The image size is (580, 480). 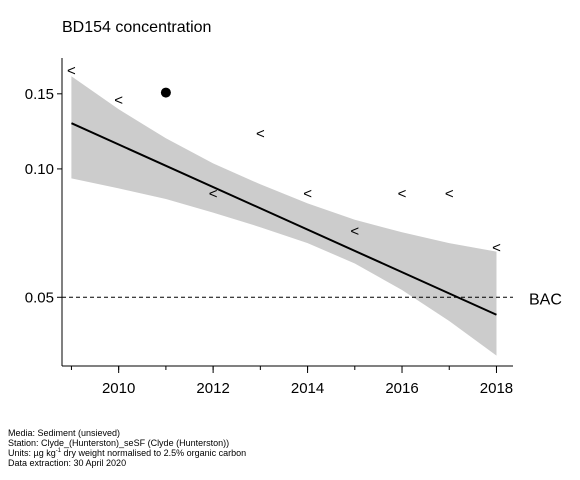 I want to click on x-tick-label: 2010, so click(x=118, y=388).